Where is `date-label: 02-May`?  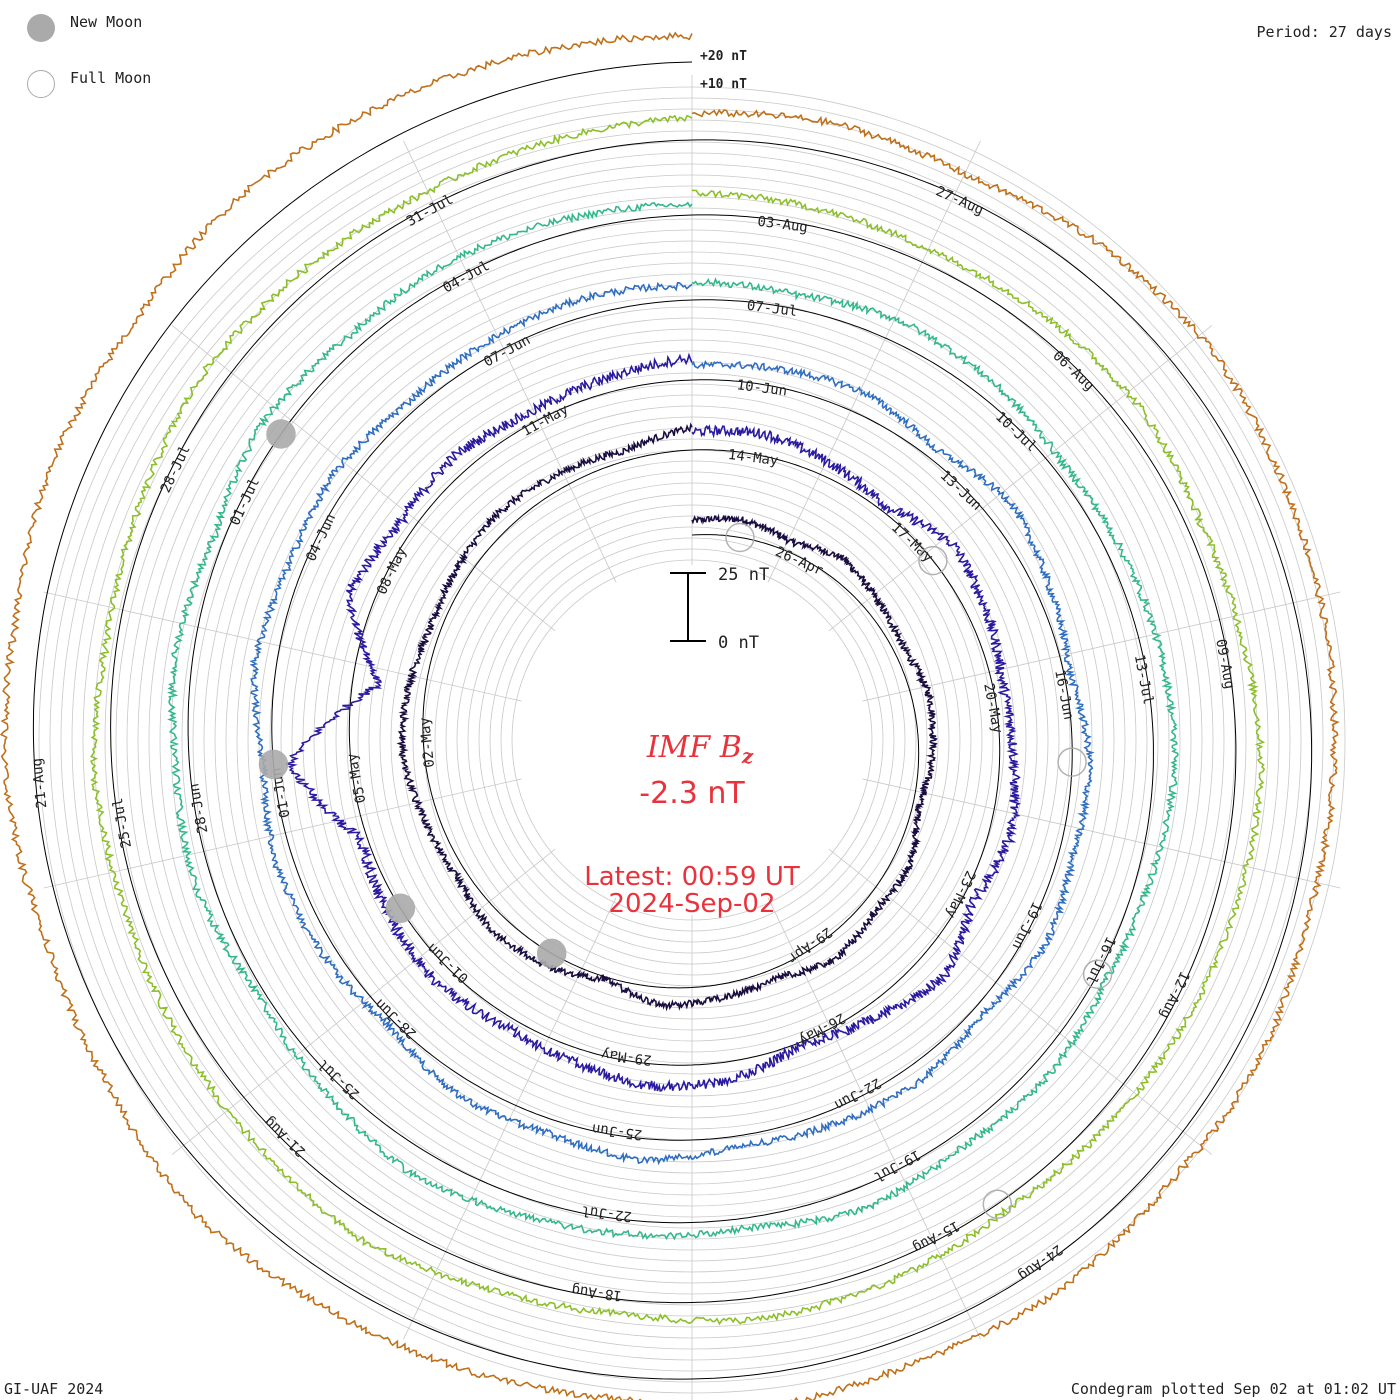 date-label: 02-May is located at coordinates (427, 742).